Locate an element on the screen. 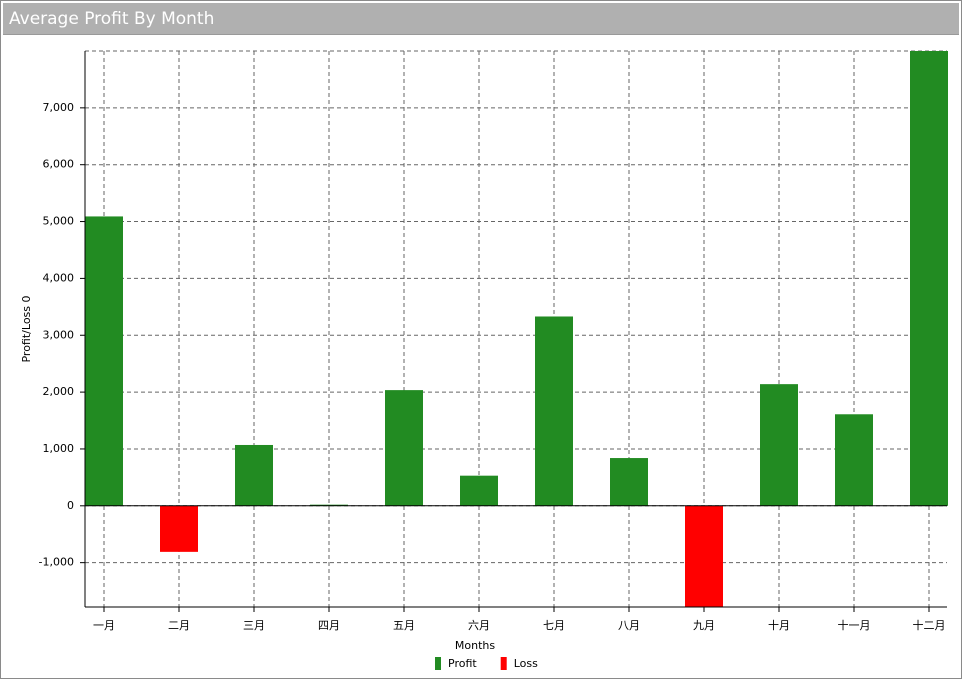 The width and height of the screenshot is (962, 679). x-tick-label: 三月 is located at coordinates (254, 625).